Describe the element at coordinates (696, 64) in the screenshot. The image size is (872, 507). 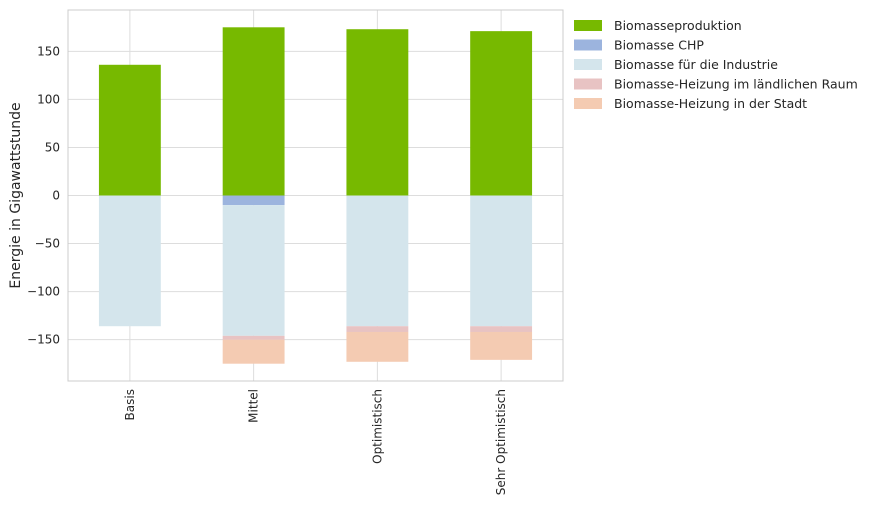
I see `legend-label: Biomasse für die Industrie` at that location.